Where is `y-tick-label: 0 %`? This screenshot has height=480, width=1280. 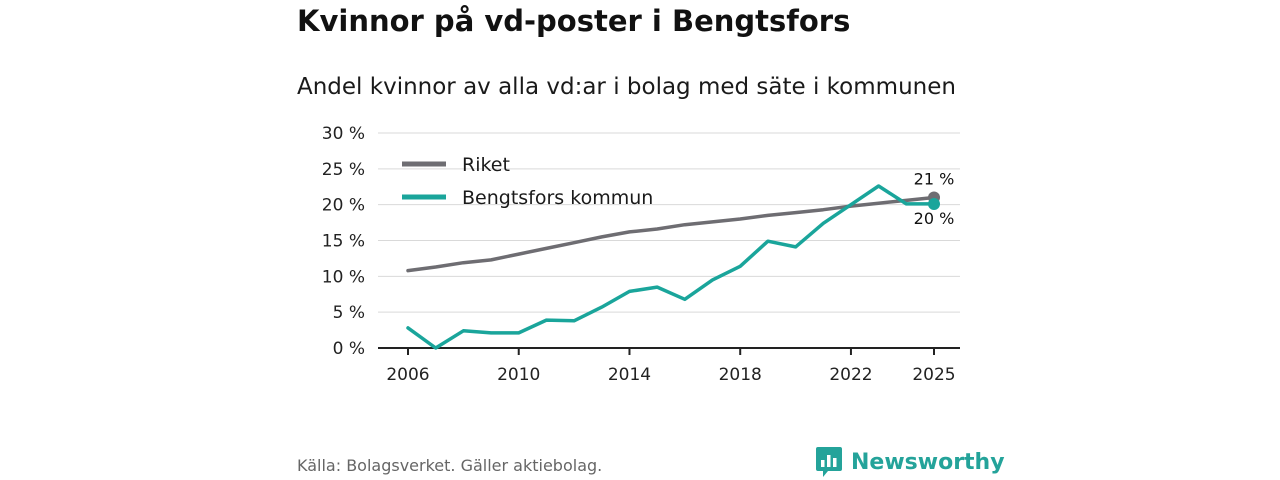 y-tick-label: 0 % is located at coordinates (349, 349).